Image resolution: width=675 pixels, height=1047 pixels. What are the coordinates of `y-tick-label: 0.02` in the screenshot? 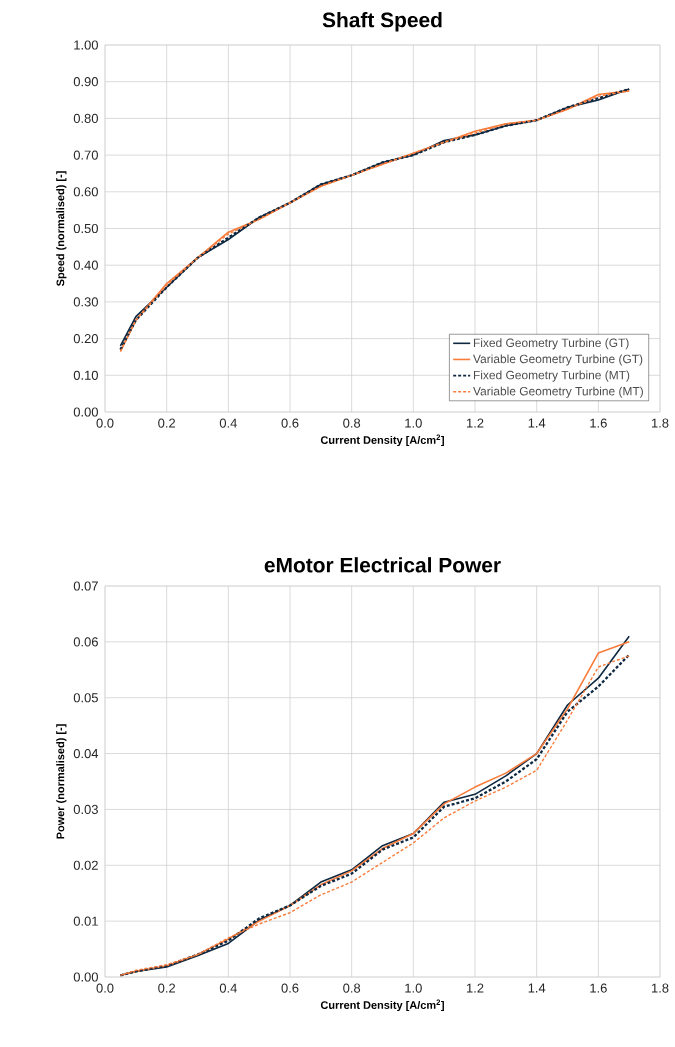 It's located at (85, 865).